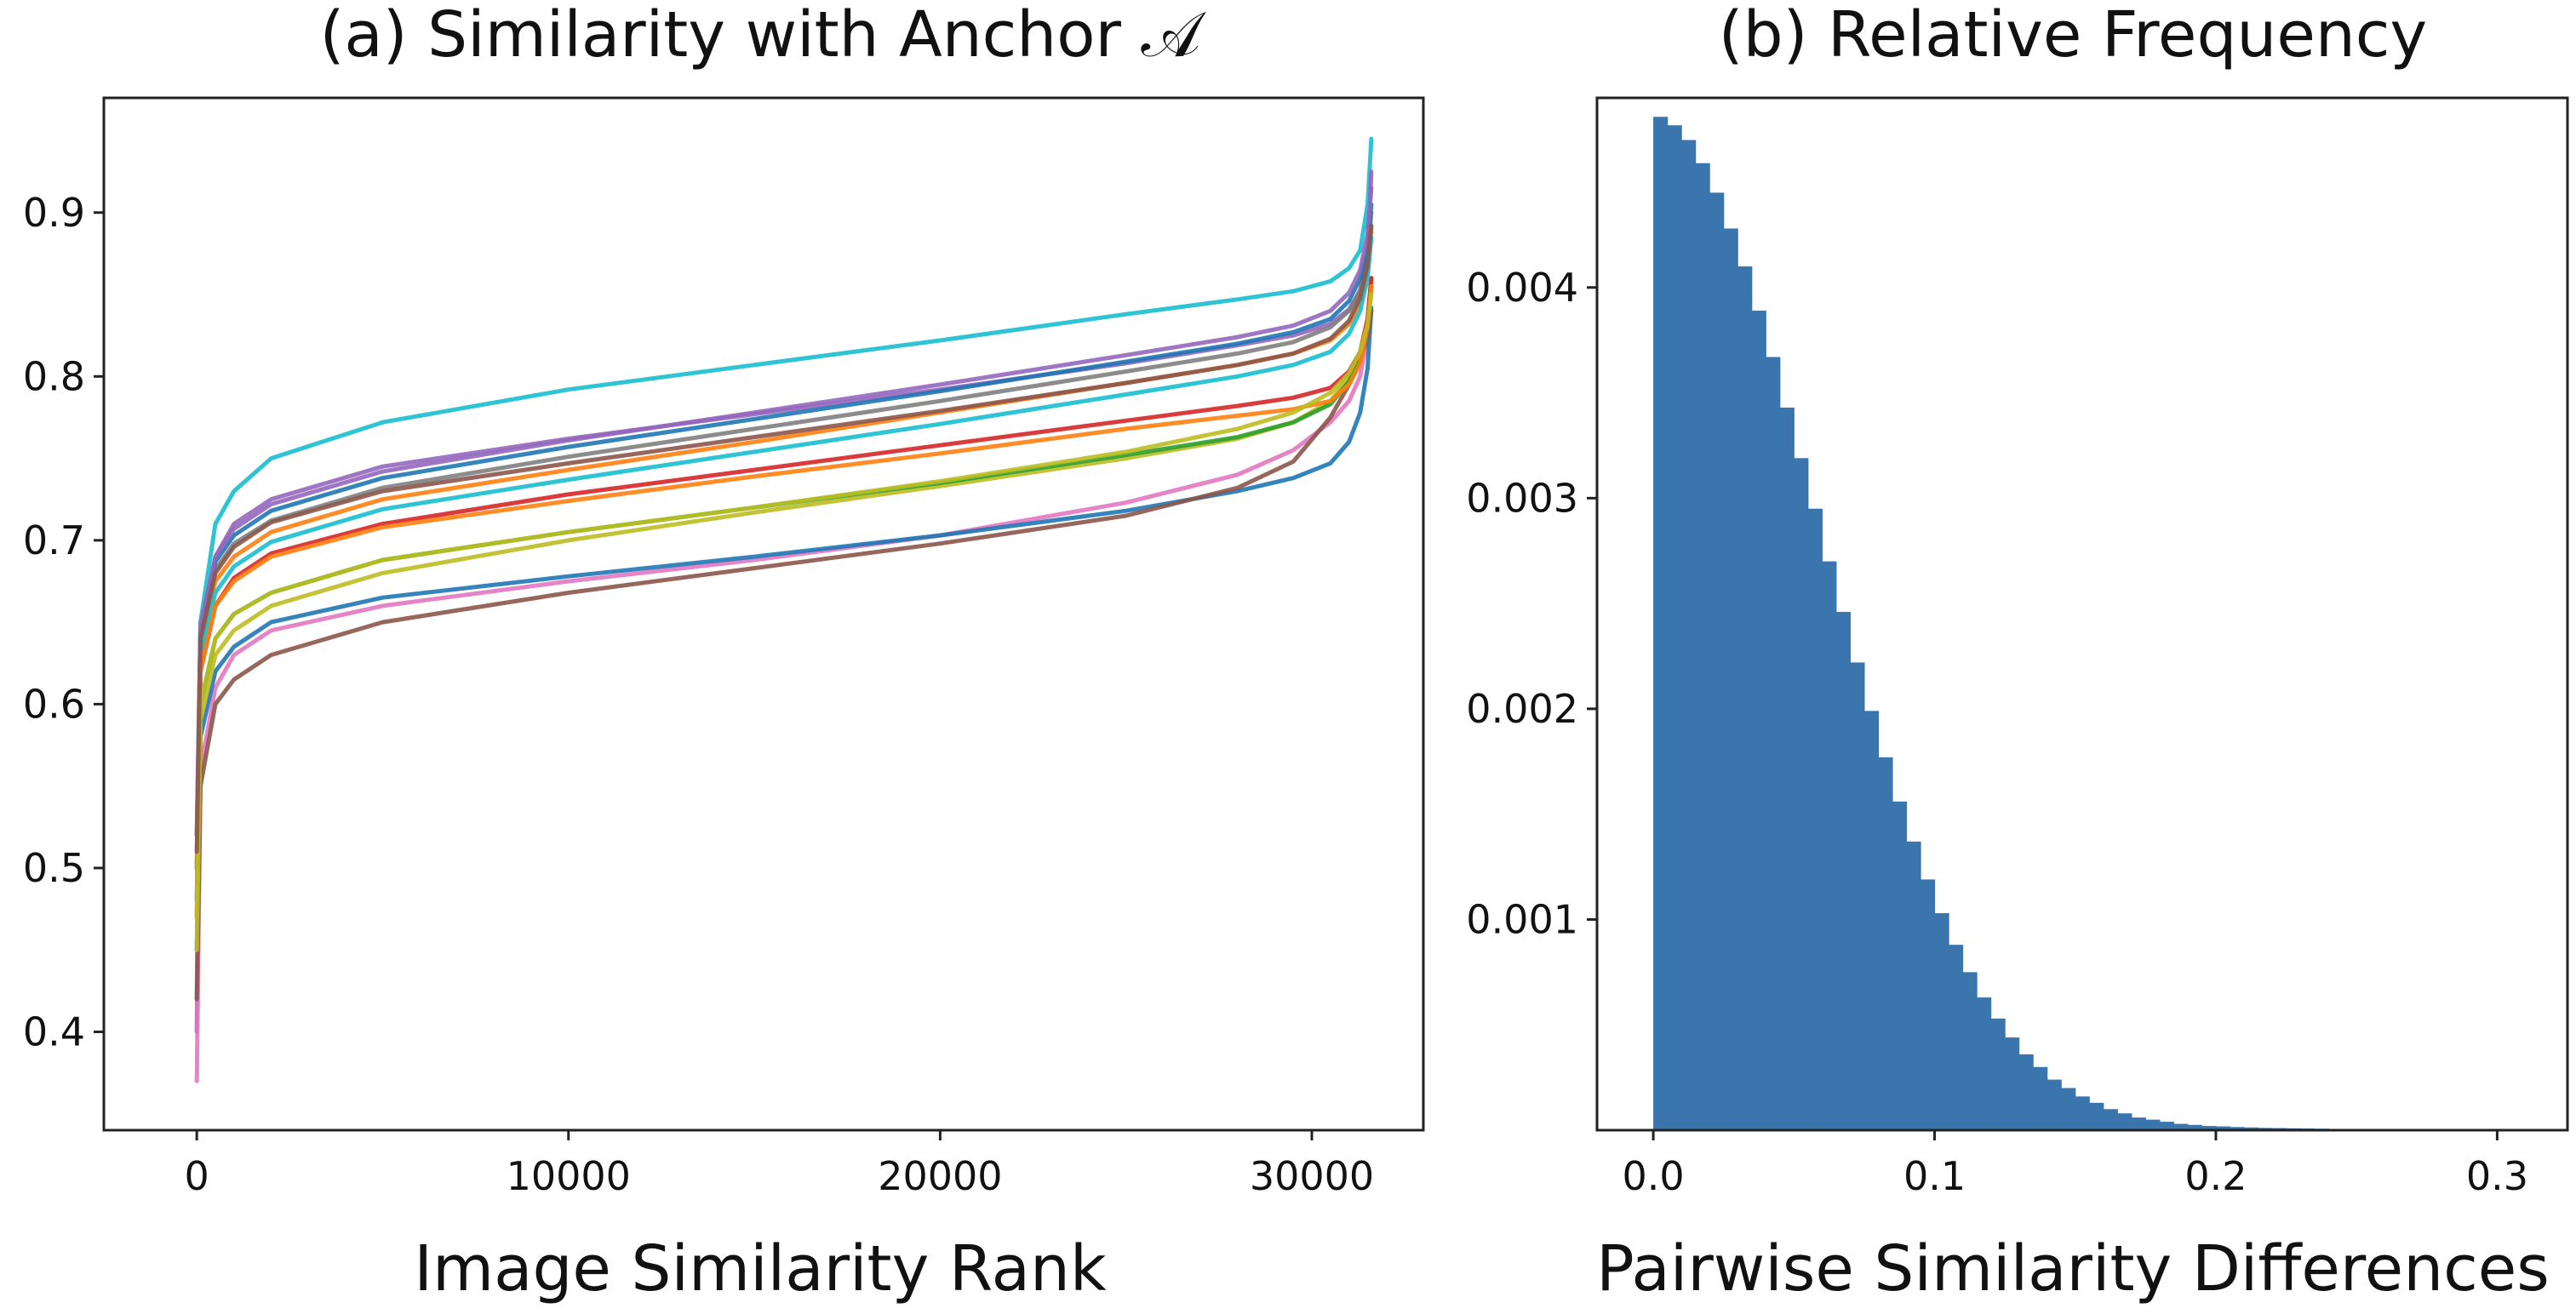 This screenshot has height=1314, width=2576. I want to click on panel-a-x-axis-label: Image Similarity Rank, so click(760, 1268).